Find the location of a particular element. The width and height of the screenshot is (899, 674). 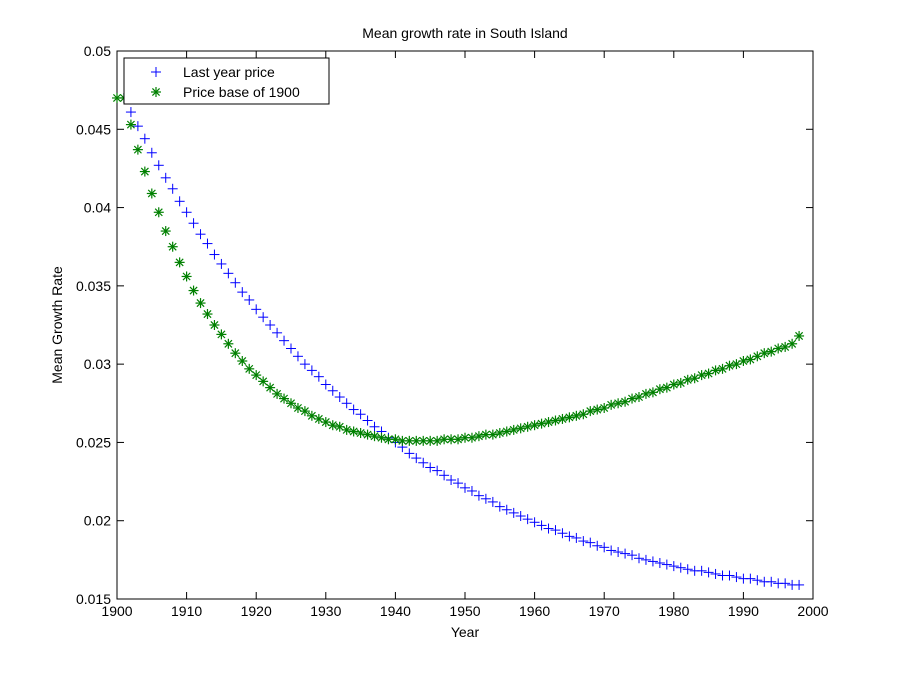

y-tick-label: 0.025 is located at coordinates (93, 442).